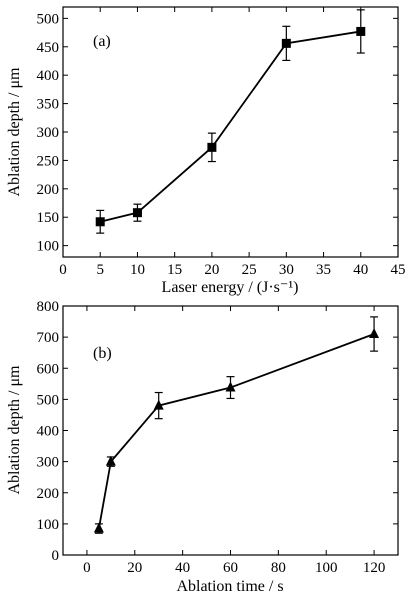  What do you see at coordinates (278, 568) in the screenshot?
I see `x-tick-label-b-4: 80` at bounding box center [278, 568].